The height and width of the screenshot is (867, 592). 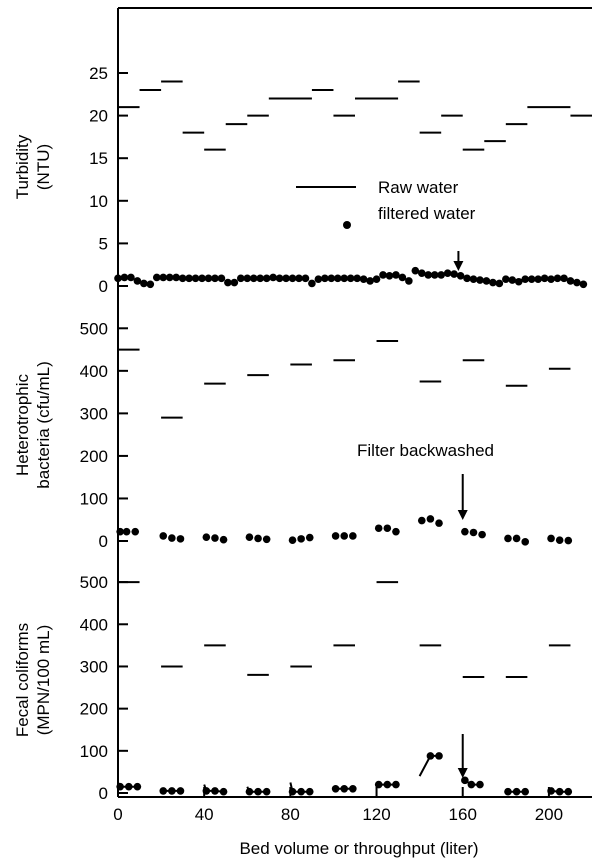 What do you see at coordinates (94, 371) in the screenshot?
I see `y-tick-label-1-4: 400` at bounding box center [94, 371].